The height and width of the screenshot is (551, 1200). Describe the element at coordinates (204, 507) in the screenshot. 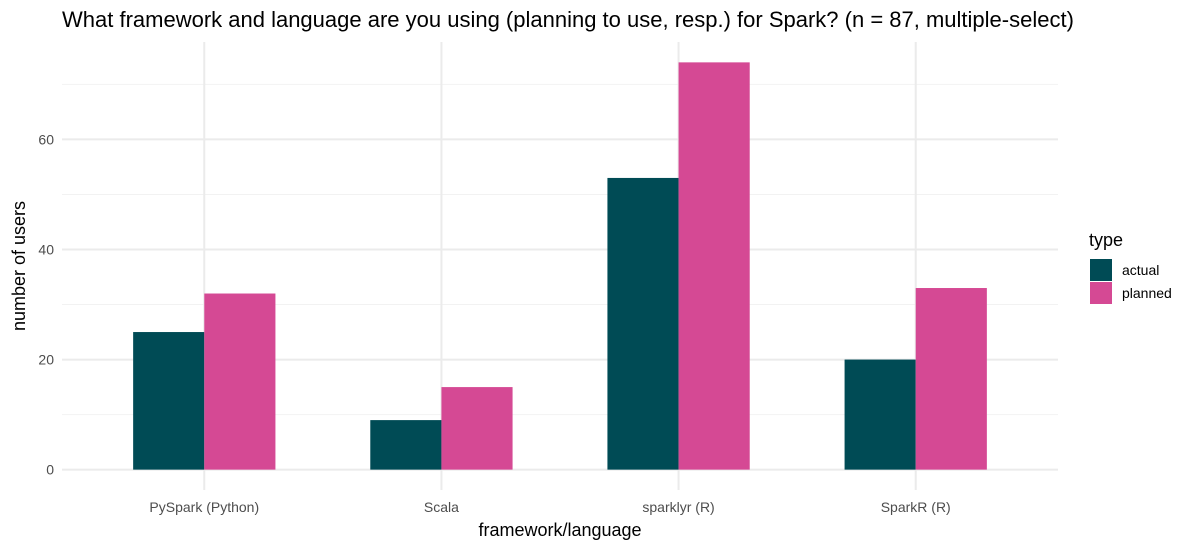

I see `x-tick-label: PySpark (Python)` at that location.